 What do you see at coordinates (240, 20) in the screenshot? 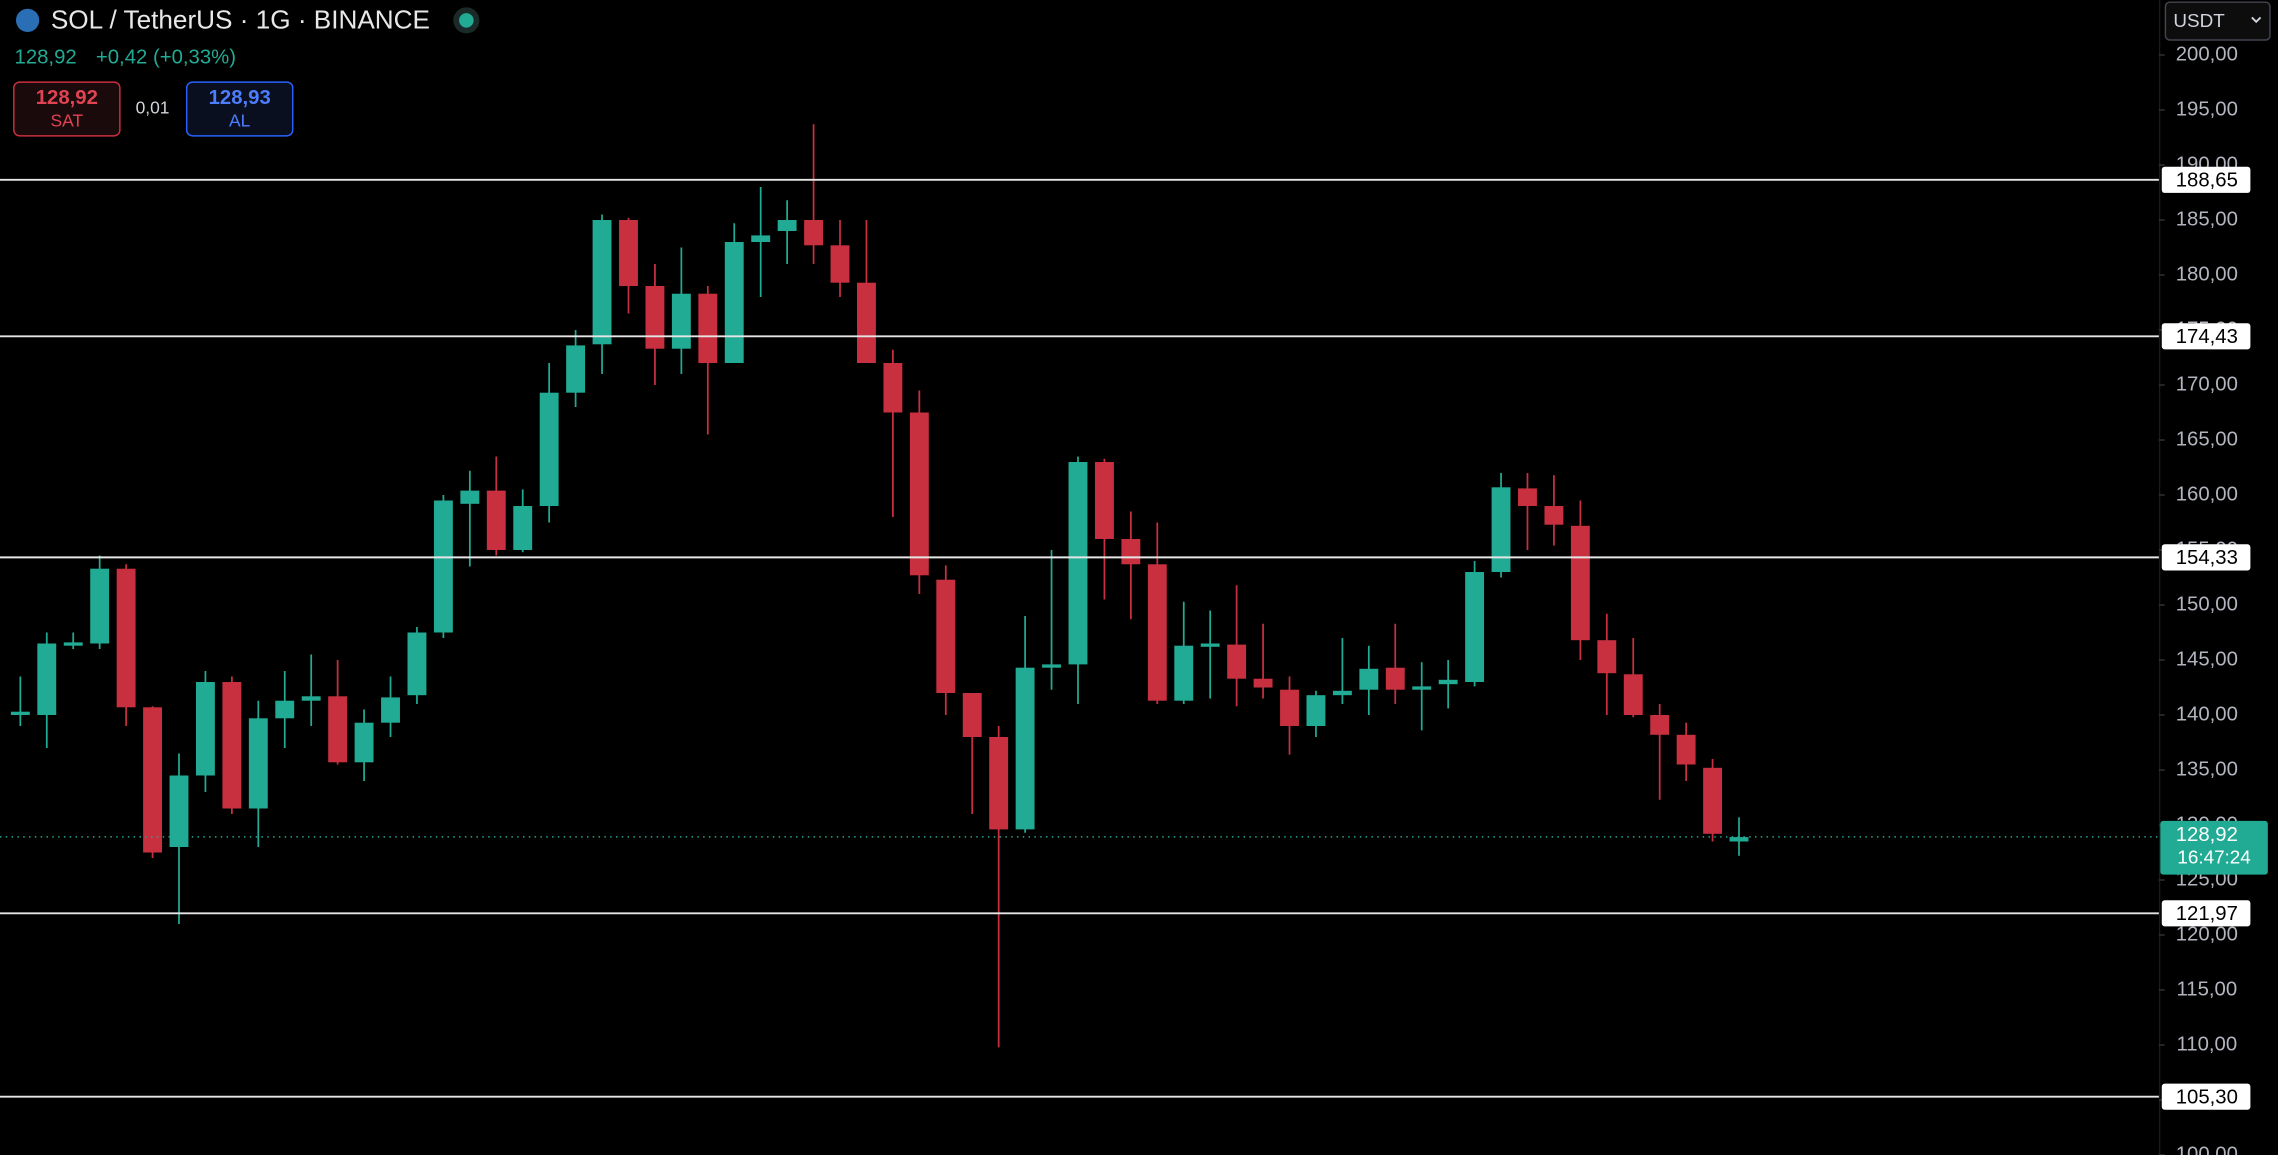
I see `chart-title: SOL / TetherUS · 1G · BINANCE` at bounding box center [240, 20].